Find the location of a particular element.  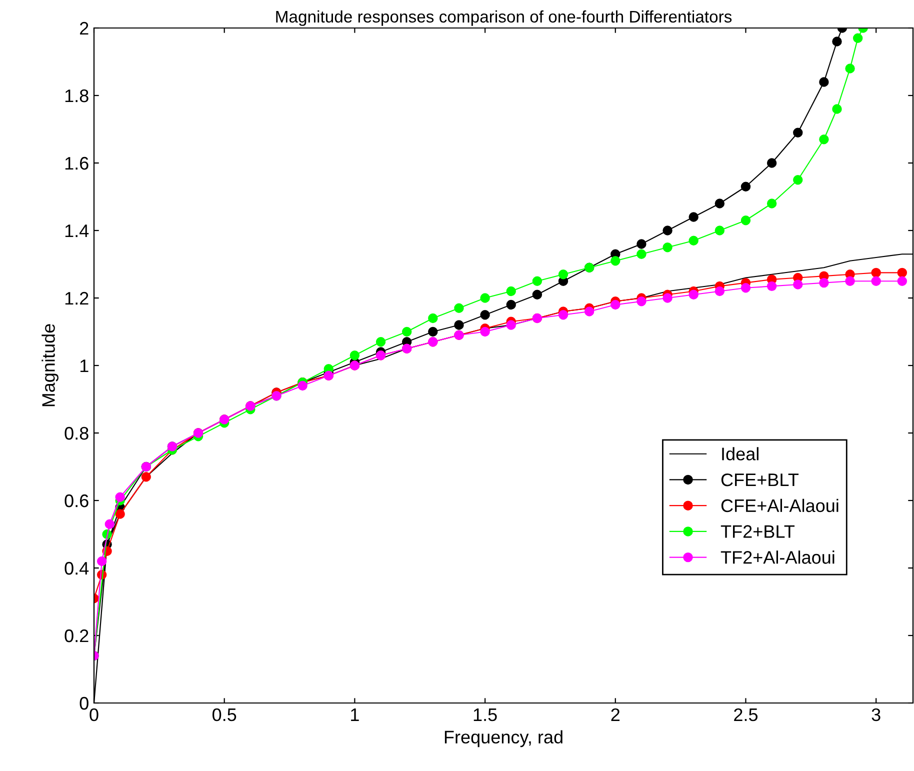

y-tick-label: 1 is located at coordinates (84, 366).